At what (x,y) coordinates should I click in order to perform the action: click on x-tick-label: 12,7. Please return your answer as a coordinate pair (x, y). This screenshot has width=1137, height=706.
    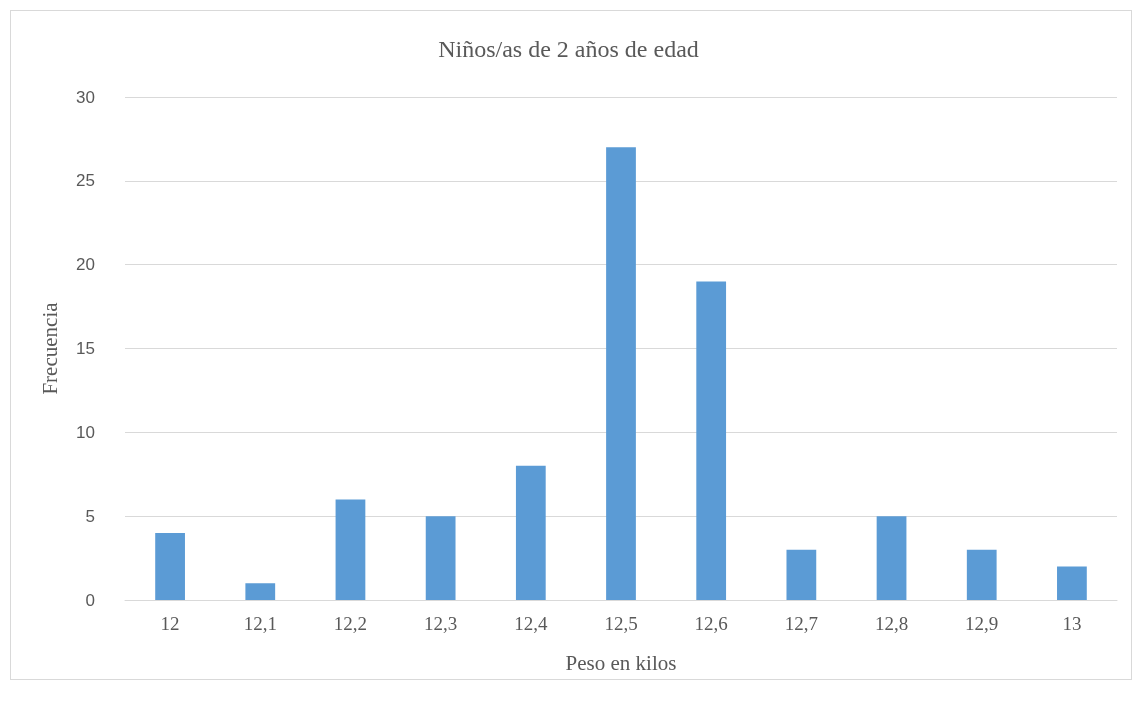
    Looking at the image, I should click on (801, 623).